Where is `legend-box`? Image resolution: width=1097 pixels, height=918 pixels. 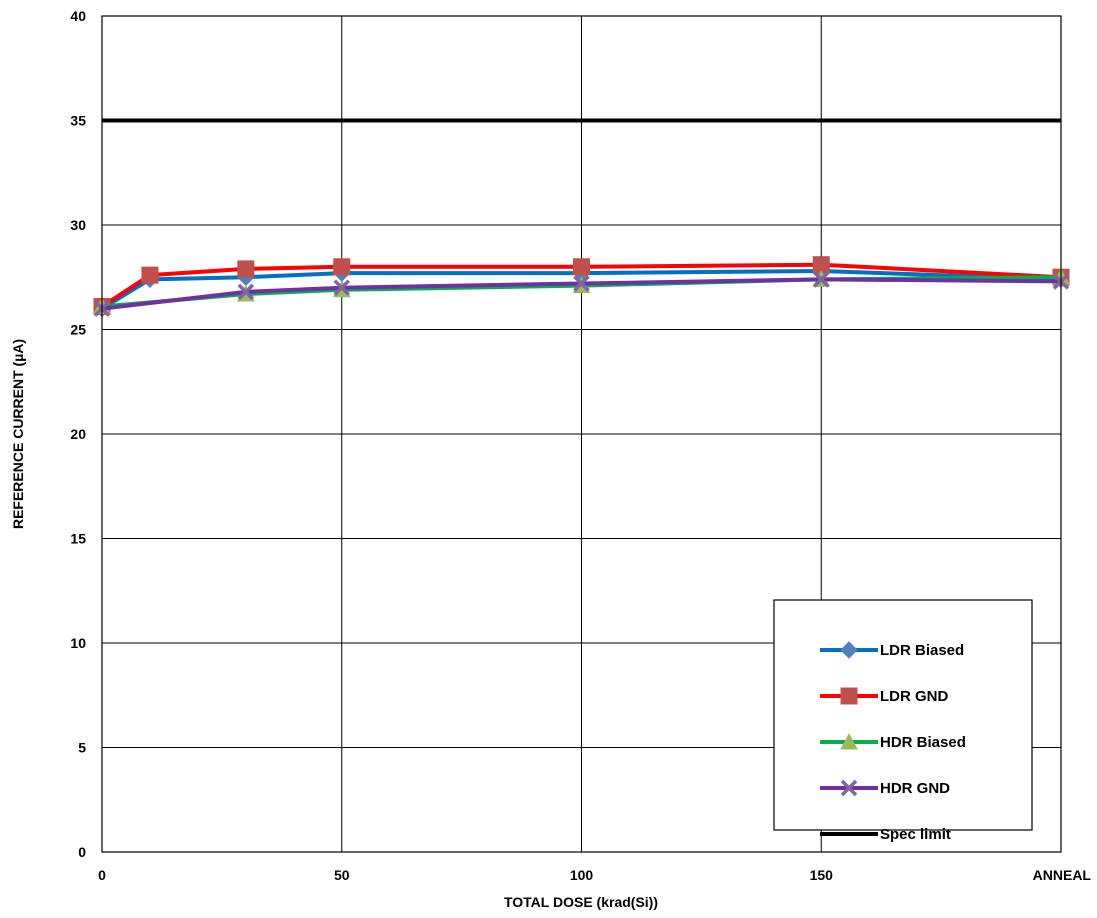
legend-box is located at coordinates (903, 715).